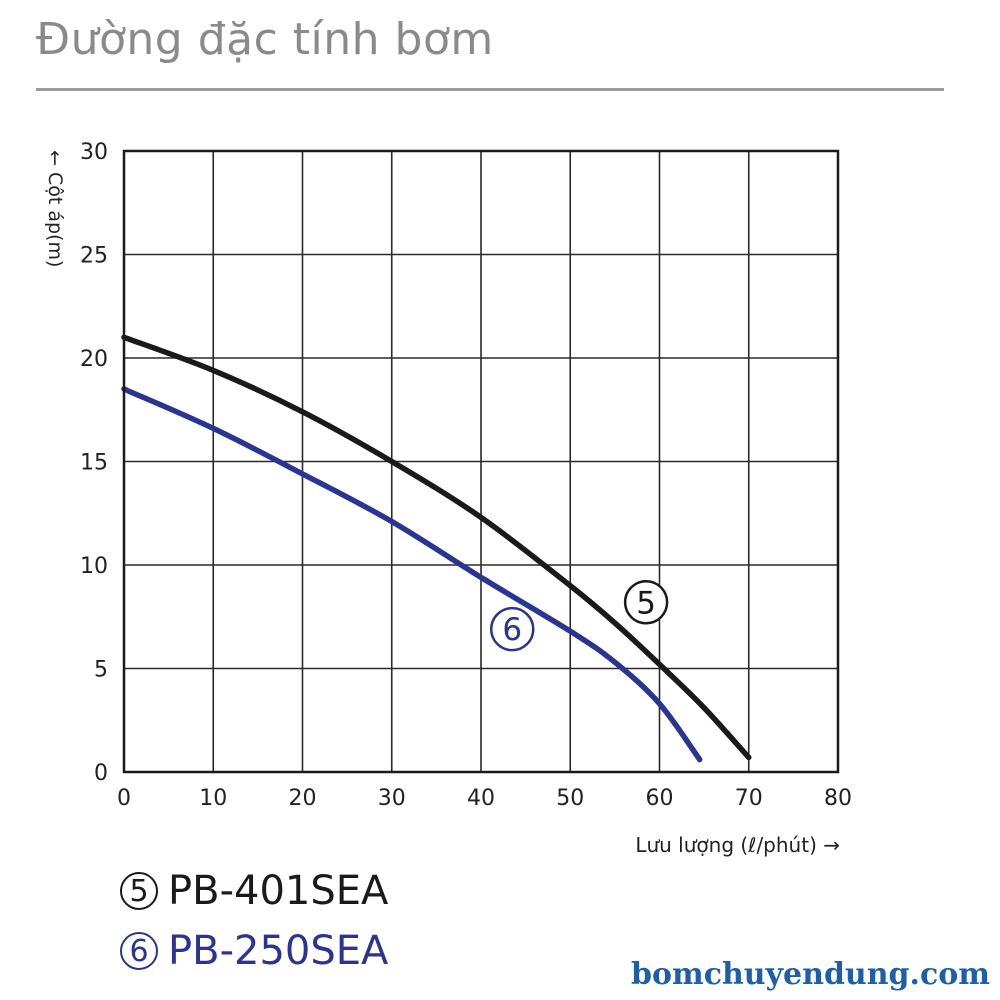 The image size is (1000, 1000). I want to click on y-tick-label: 30, so click(94, 152).